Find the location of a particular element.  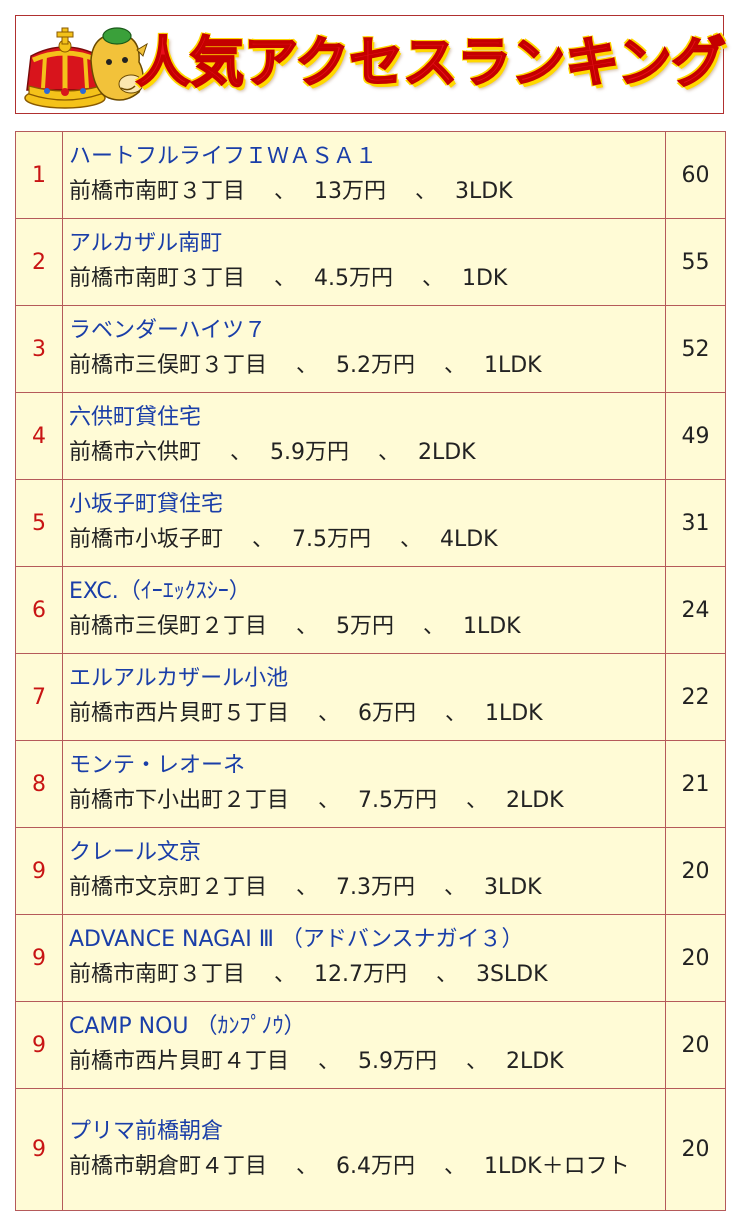

property-name-link: エルアルカザール小池 is located at coordinates (179, 678).